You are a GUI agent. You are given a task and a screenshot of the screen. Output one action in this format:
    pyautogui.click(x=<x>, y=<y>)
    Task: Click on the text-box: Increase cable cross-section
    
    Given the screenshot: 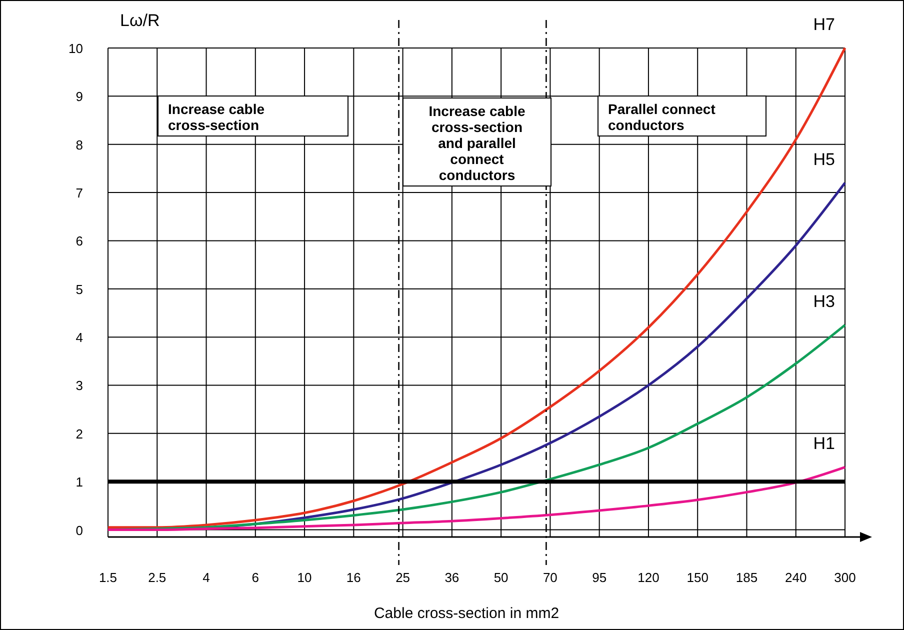 What is the action you would take?
    pyautogui.click(x=253, y=116)
    